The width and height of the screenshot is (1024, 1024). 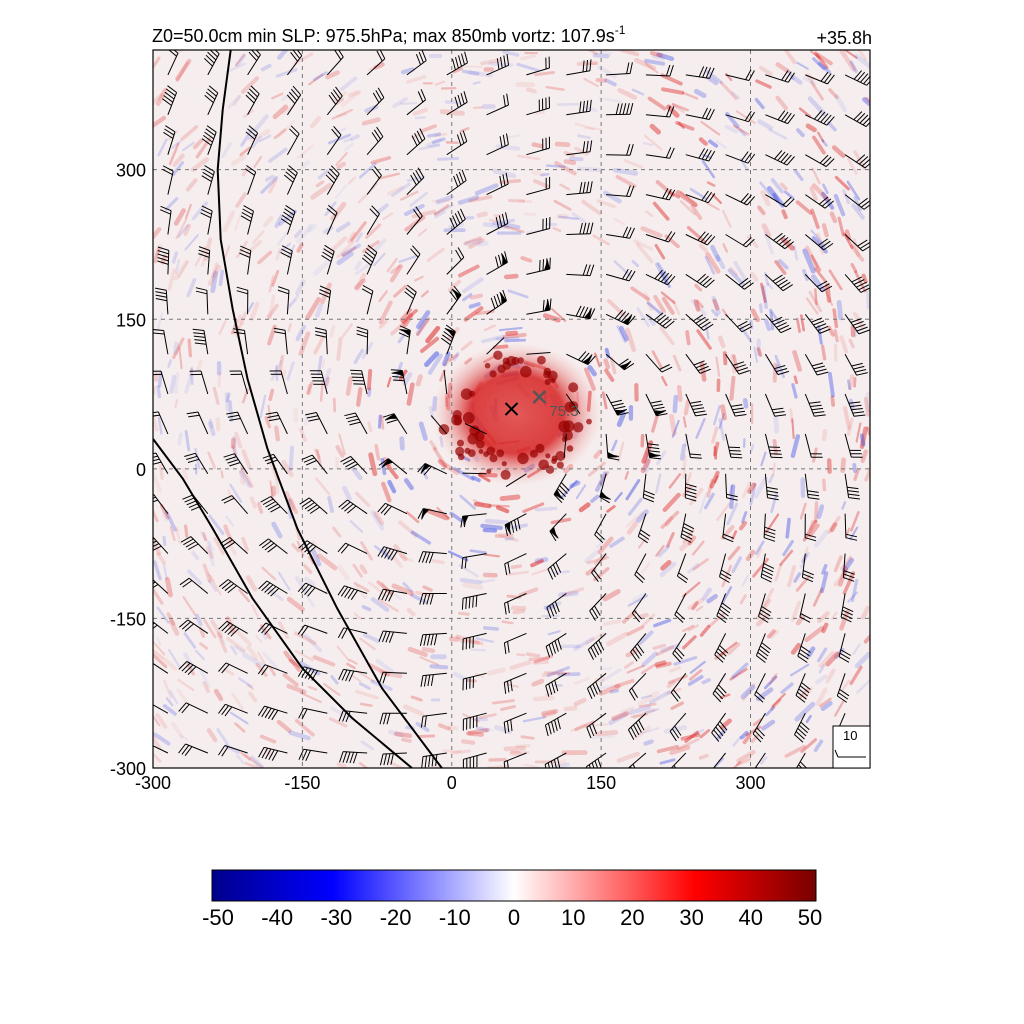 What do you see at coordinates (511, 409) in the screenshot?
I see `storm-center-marker` at bounding box center [511, 409].